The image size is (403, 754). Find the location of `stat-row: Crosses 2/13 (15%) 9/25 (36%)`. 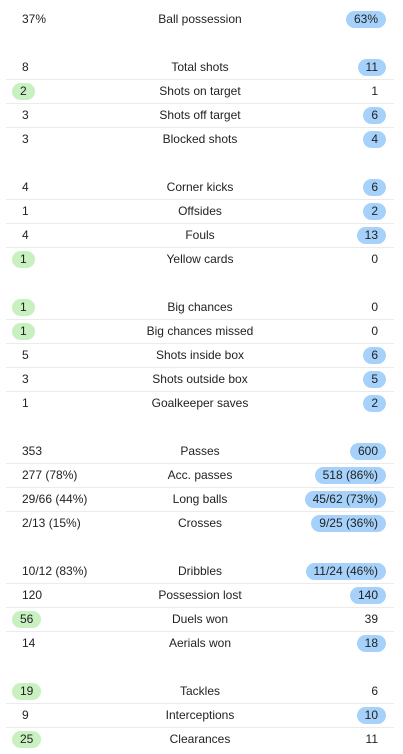

stat-row: Crosses 2/13 (15%) 9/25 (36%) is located at coordinates (200, 524).